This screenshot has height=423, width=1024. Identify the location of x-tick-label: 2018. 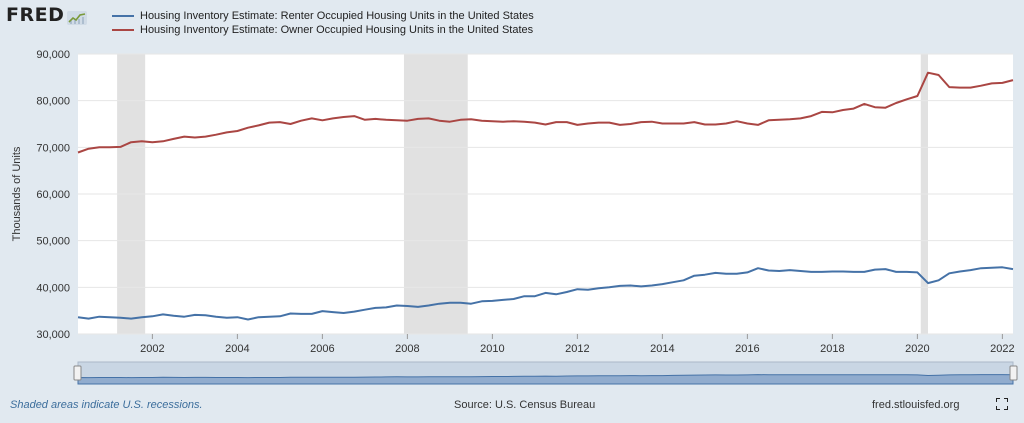
(832, 349).